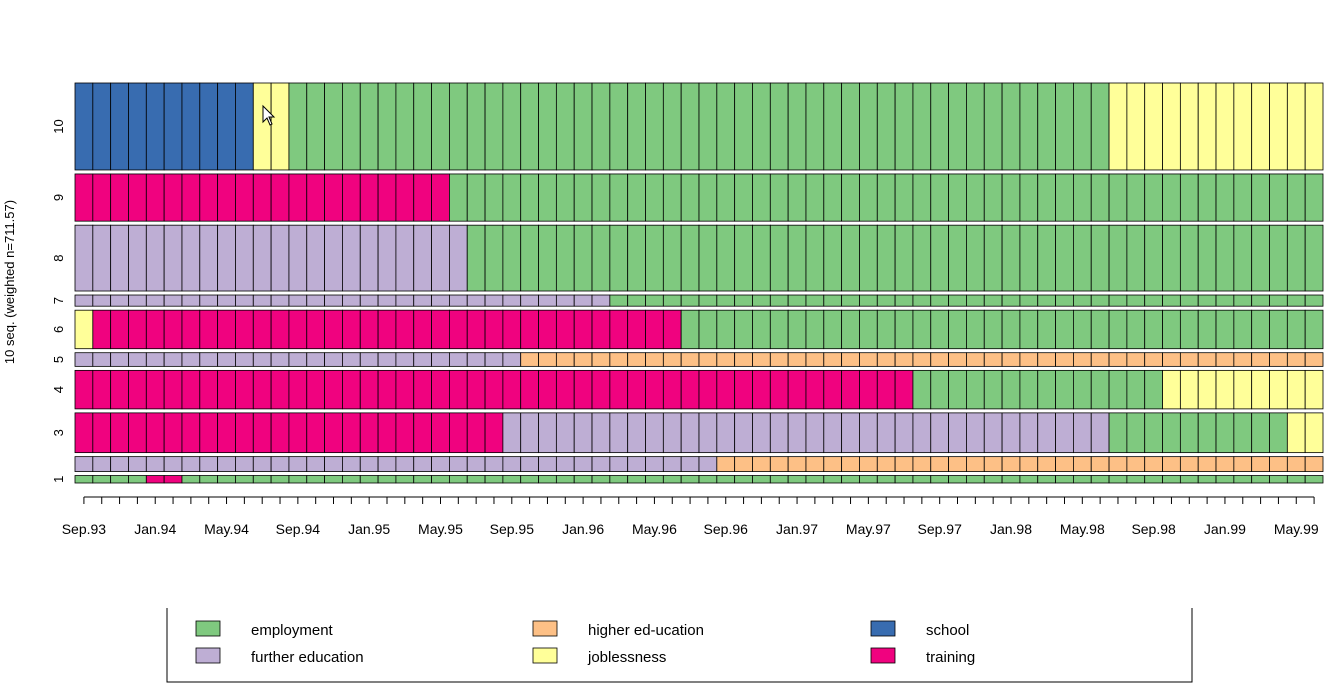  Describe the element at coordinates (279, 656) in the screenshot. I see `legend-item: further education` at that location.